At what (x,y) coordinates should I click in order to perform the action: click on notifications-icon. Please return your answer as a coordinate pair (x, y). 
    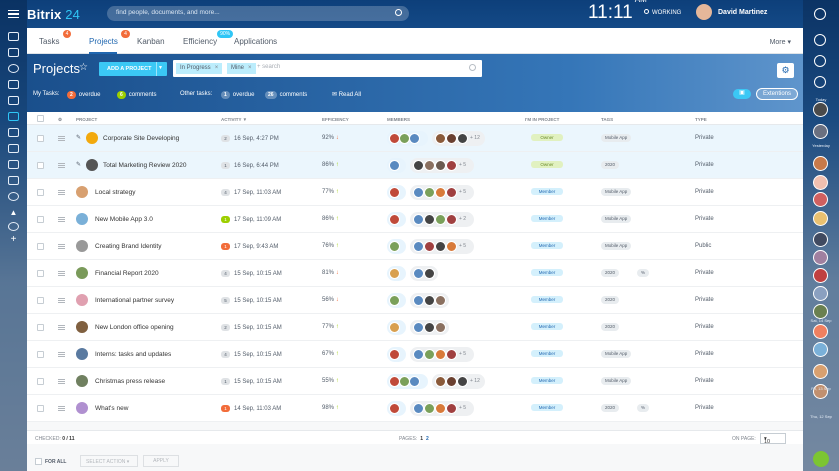
    Looking at the image, I should click on (820, 40).